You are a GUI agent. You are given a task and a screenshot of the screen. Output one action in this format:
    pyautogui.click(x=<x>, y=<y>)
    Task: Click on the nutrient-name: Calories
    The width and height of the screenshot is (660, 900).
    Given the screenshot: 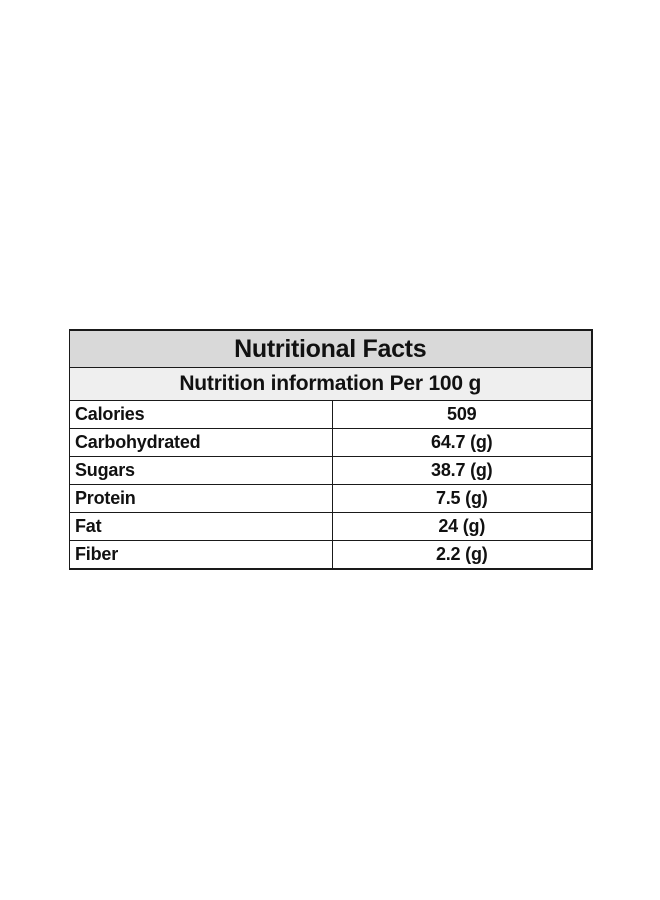 What is the action you would take?
    pyautogui.click(x=201, y=414)
    